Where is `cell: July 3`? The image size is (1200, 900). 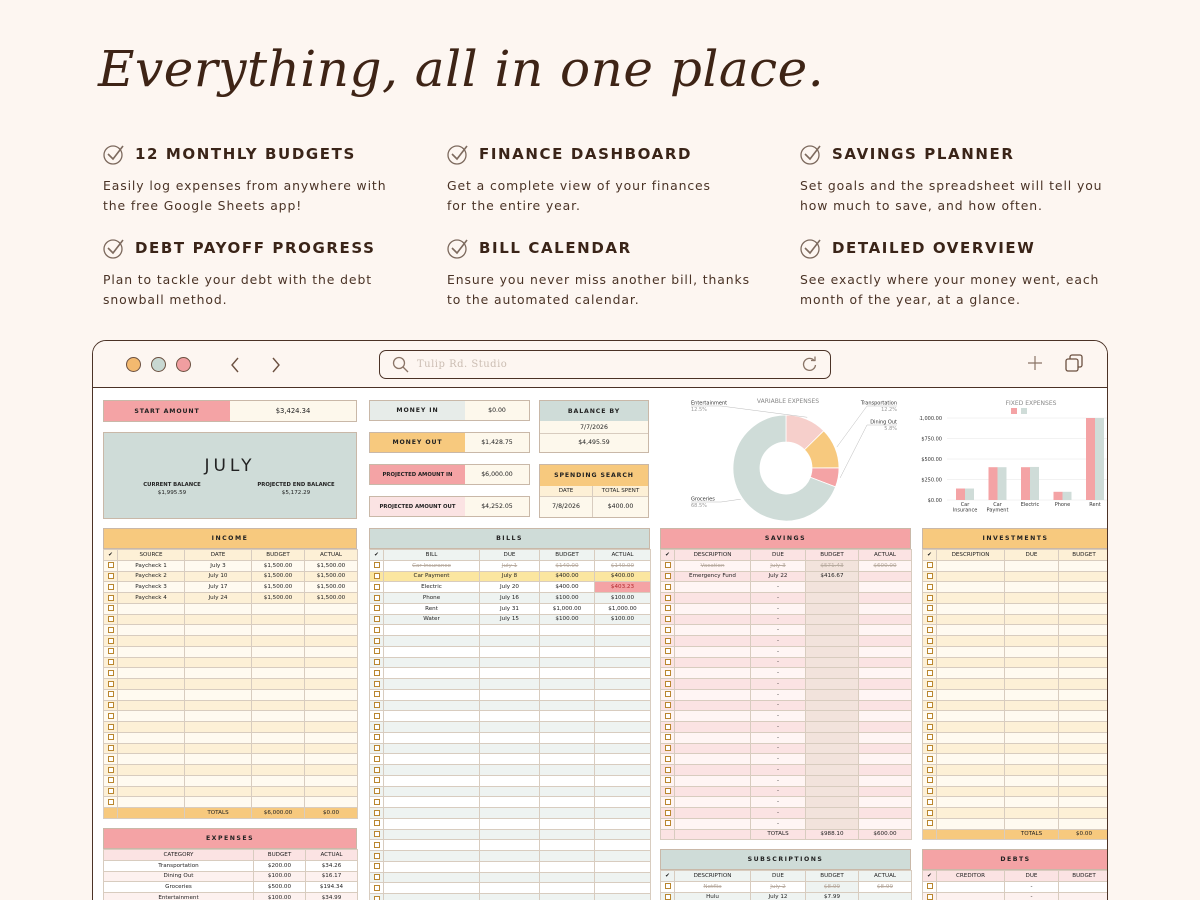
cell: July 3 is located at coordinates (218, 565).